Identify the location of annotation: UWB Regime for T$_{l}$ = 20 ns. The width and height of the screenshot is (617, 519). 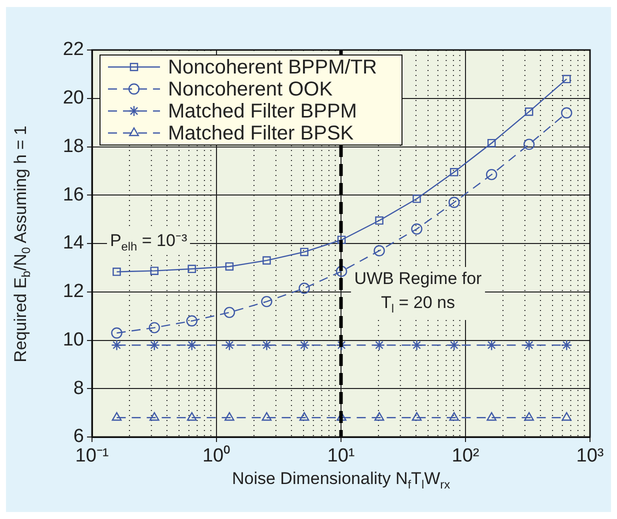
(417, 293).